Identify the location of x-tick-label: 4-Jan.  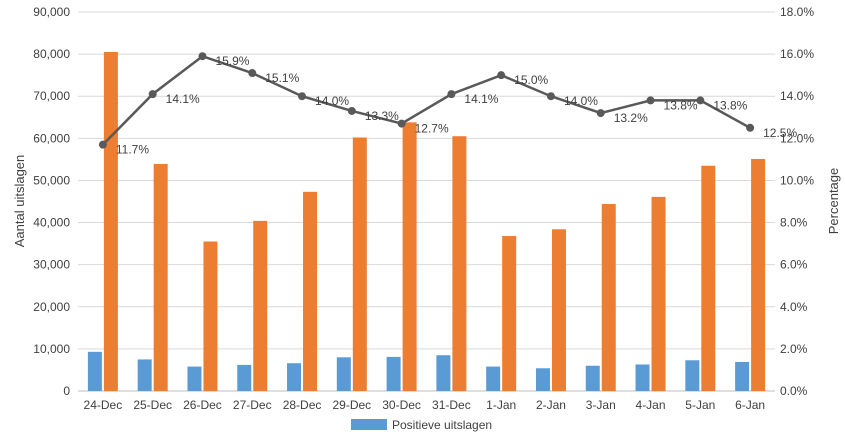
(651, 405).